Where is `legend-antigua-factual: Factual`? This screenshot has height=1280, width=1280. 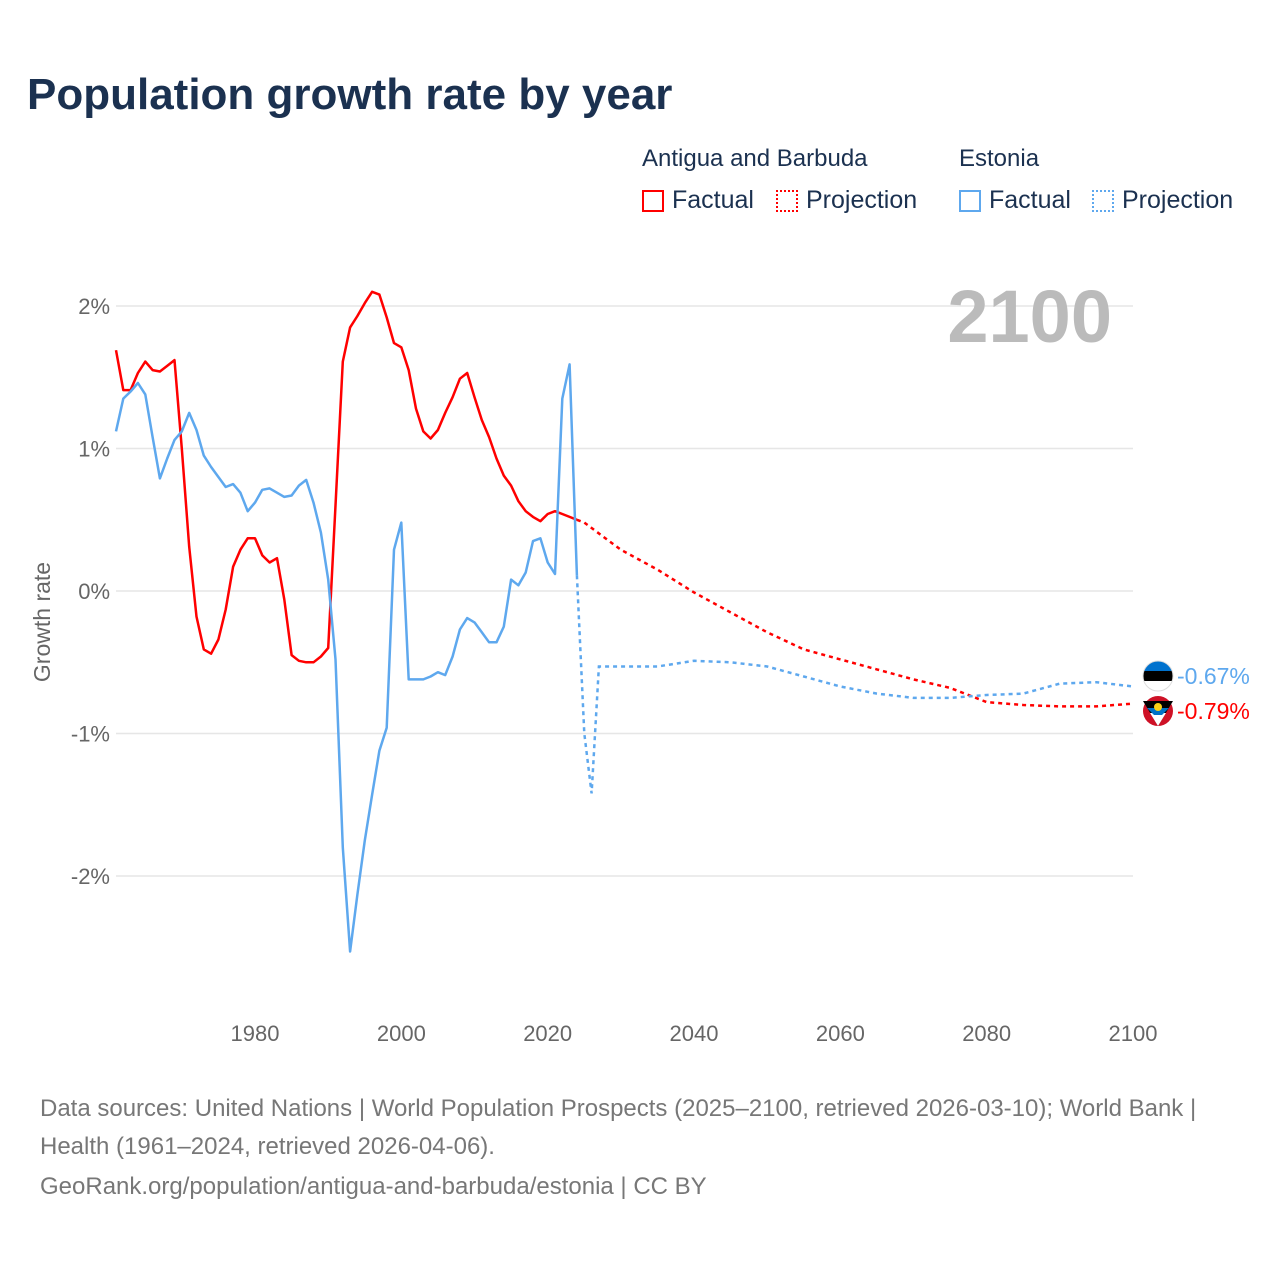 legend-antigua-factual: Factual is located at coordinates (698, 200).